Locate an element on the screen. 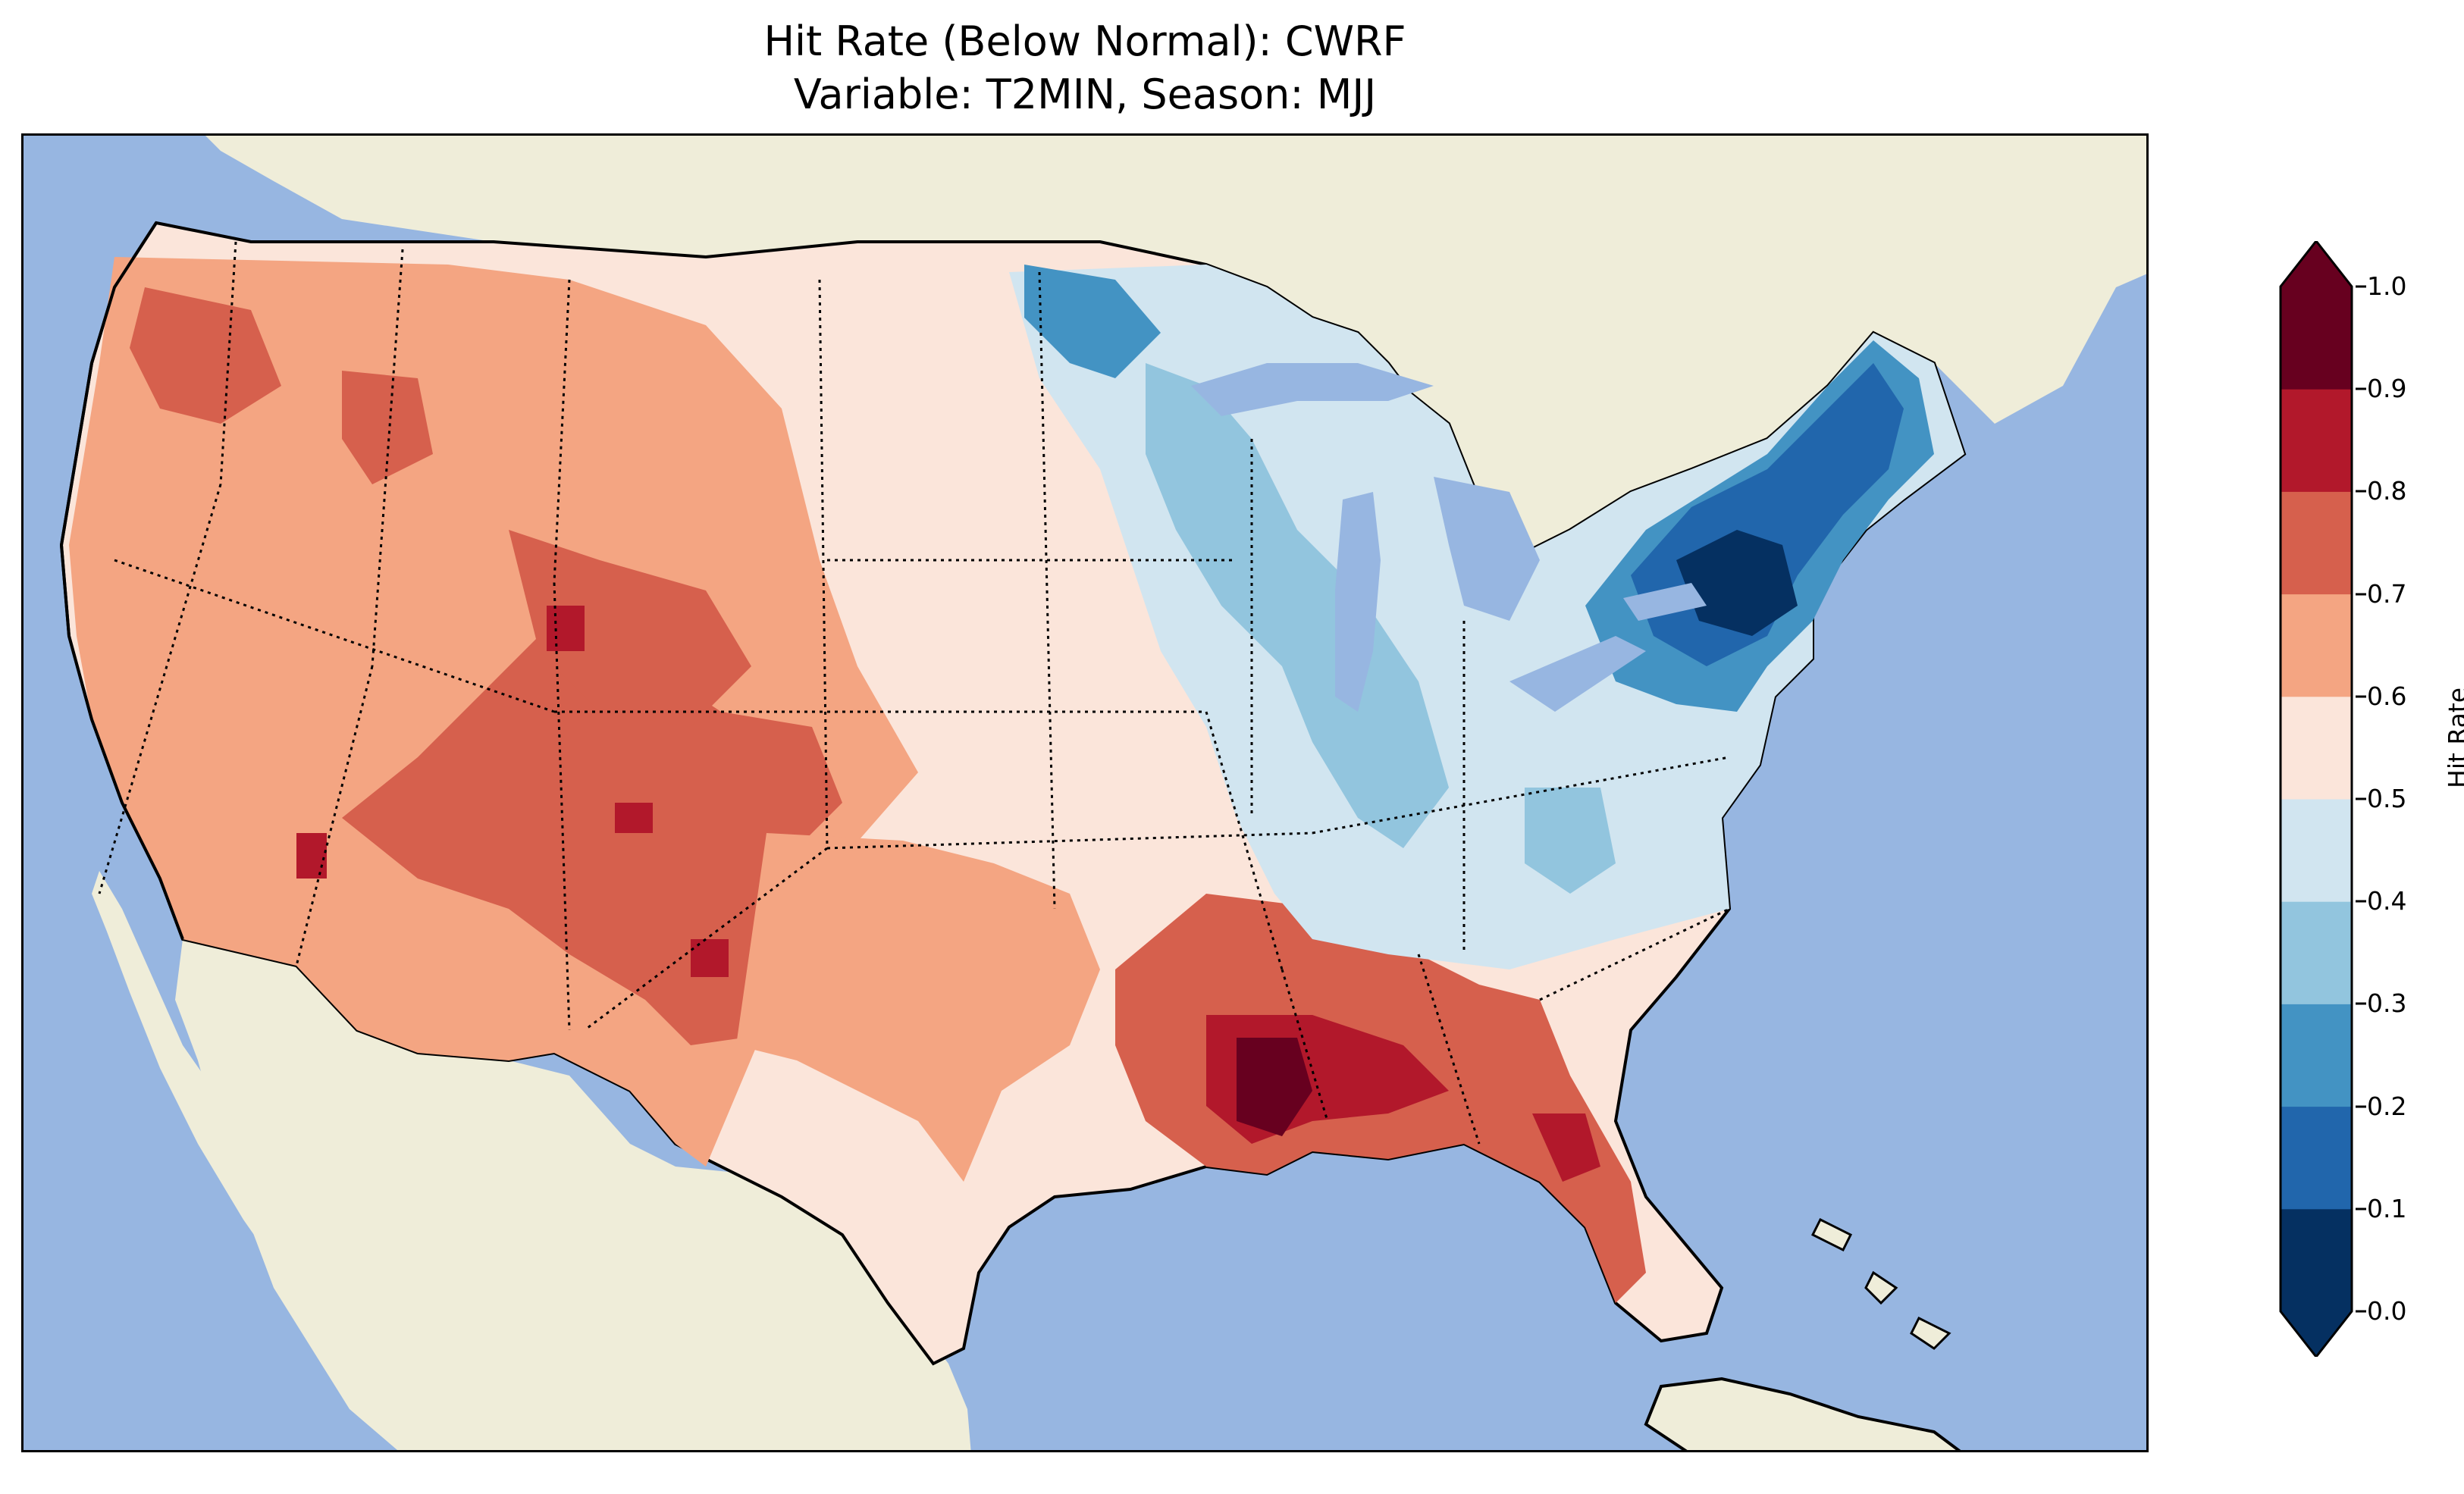 The image size is (2464, 1494). region-great-lakes is located at coordinates (1297, 605).